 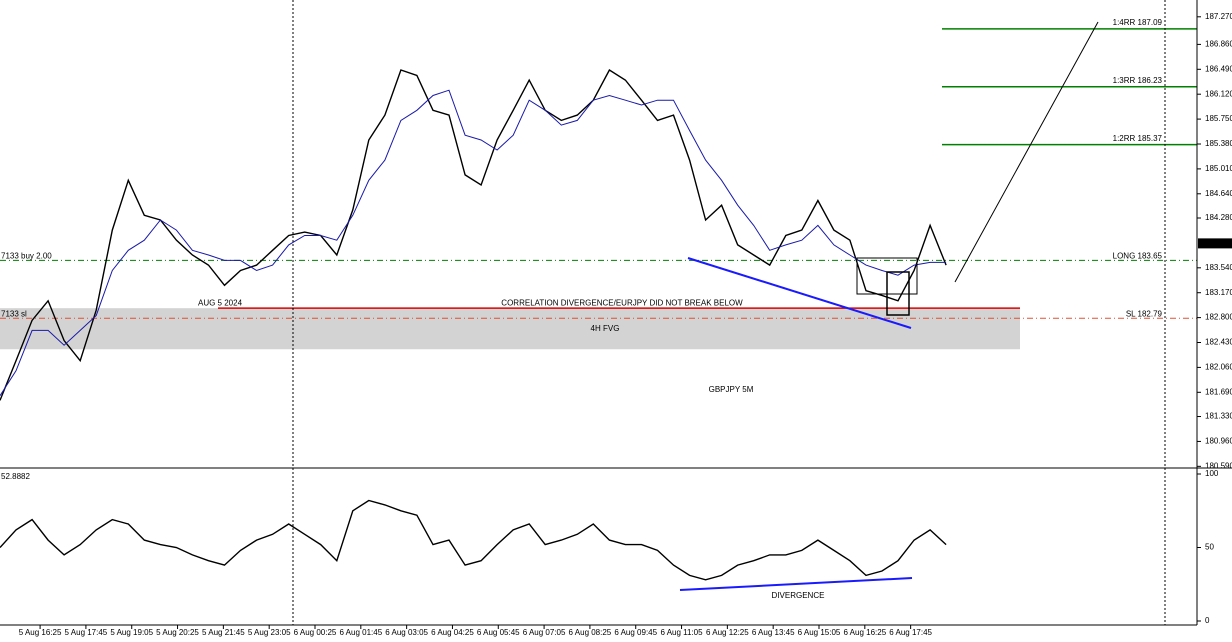 I want to click on y-tick-label: 50, so click(x=1209, y=547).